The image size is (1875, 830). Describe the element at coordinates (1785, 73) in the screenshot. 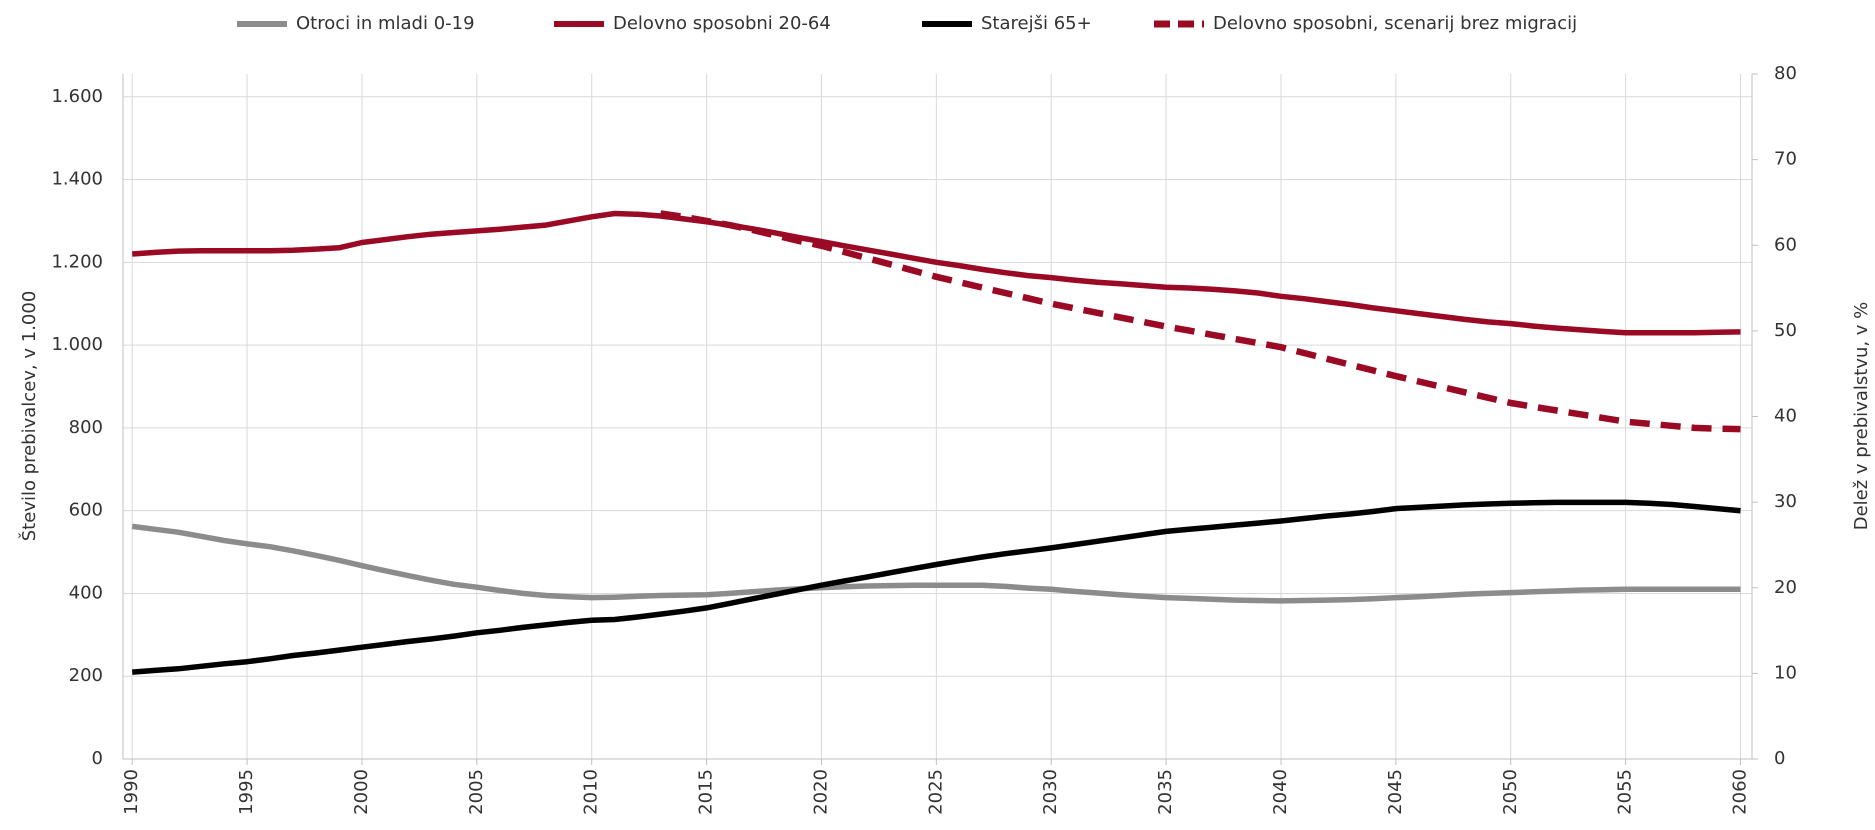

I see `y2-tick-label: 80` at that location.